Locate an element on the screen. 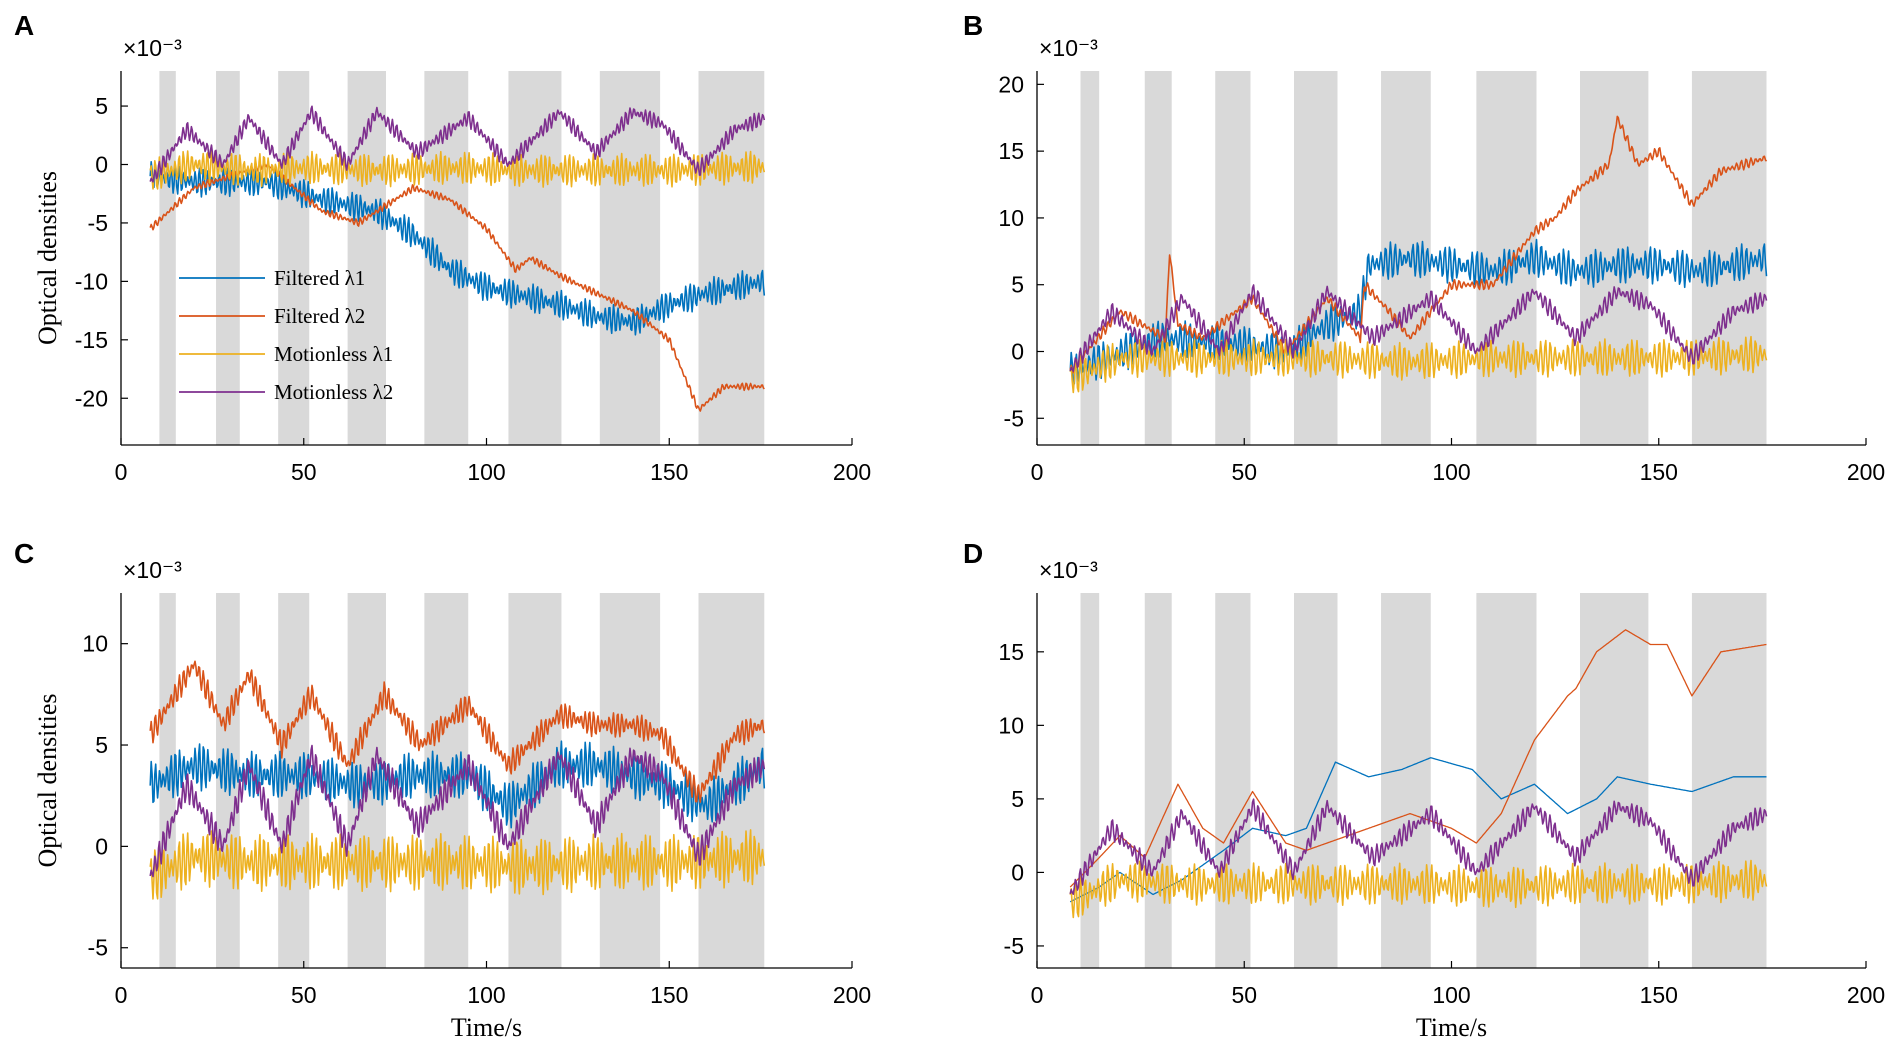  legend-label: Filtered λ2 is located at coordinates (319, 316).